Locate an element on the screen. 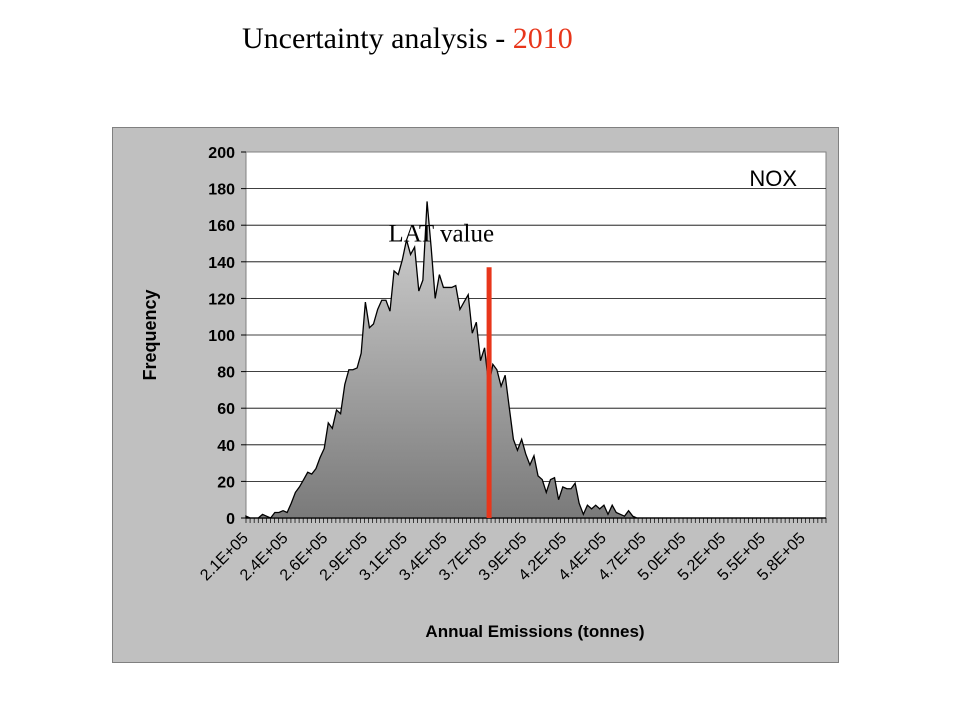 This screenshot has width=960, height=720. y-tick-label: 60 is located at coordinates (226, 409).